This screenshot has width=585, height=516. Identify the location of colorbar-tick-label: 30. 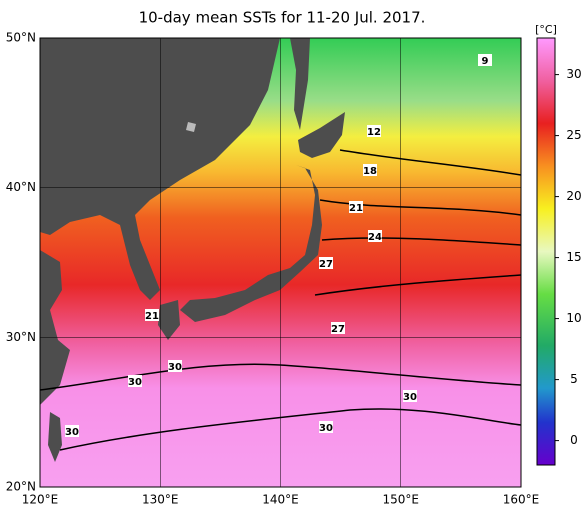
(573, 74).